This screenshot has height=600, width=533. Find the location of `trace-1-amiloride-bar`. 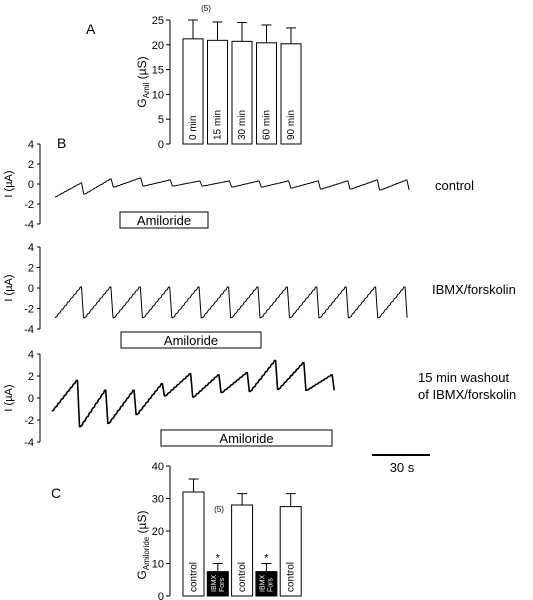

trace-1-amiloride-bar is located at coordinates (191, 340).